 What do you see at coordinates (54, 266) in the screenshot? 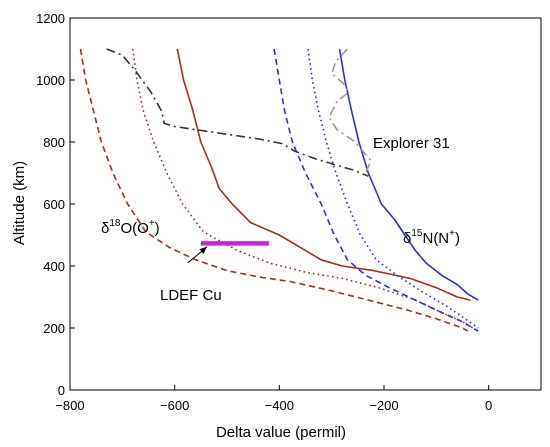
I see `y-tick-label: 400` at bounding box center [54, 266].